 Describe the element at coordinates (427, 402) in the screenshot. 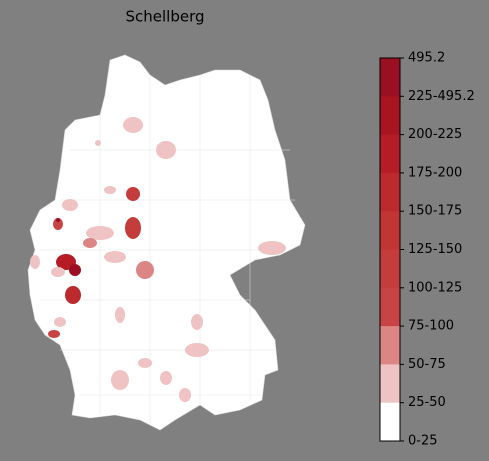

I see `colorbar-label: 25-50` at that location.